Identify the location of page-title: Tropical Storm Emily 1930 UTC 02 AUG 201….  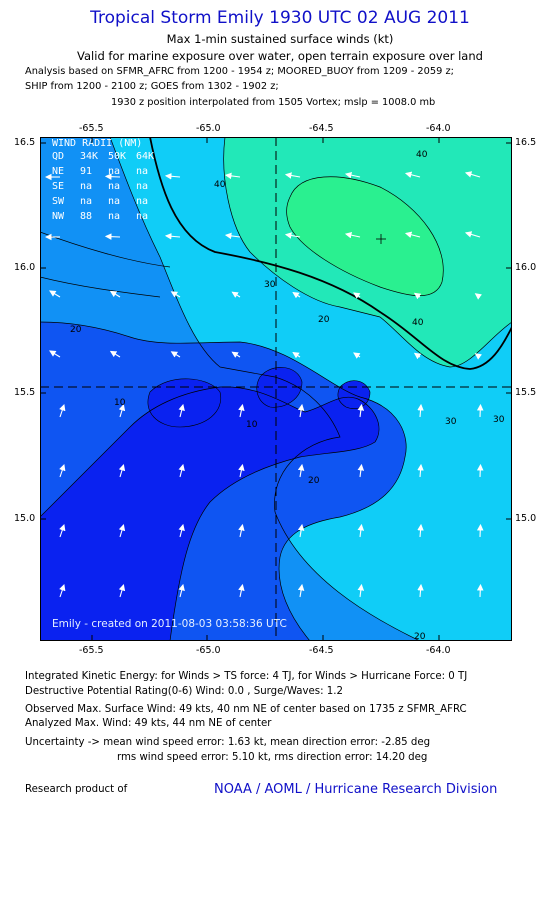
(280, 18).